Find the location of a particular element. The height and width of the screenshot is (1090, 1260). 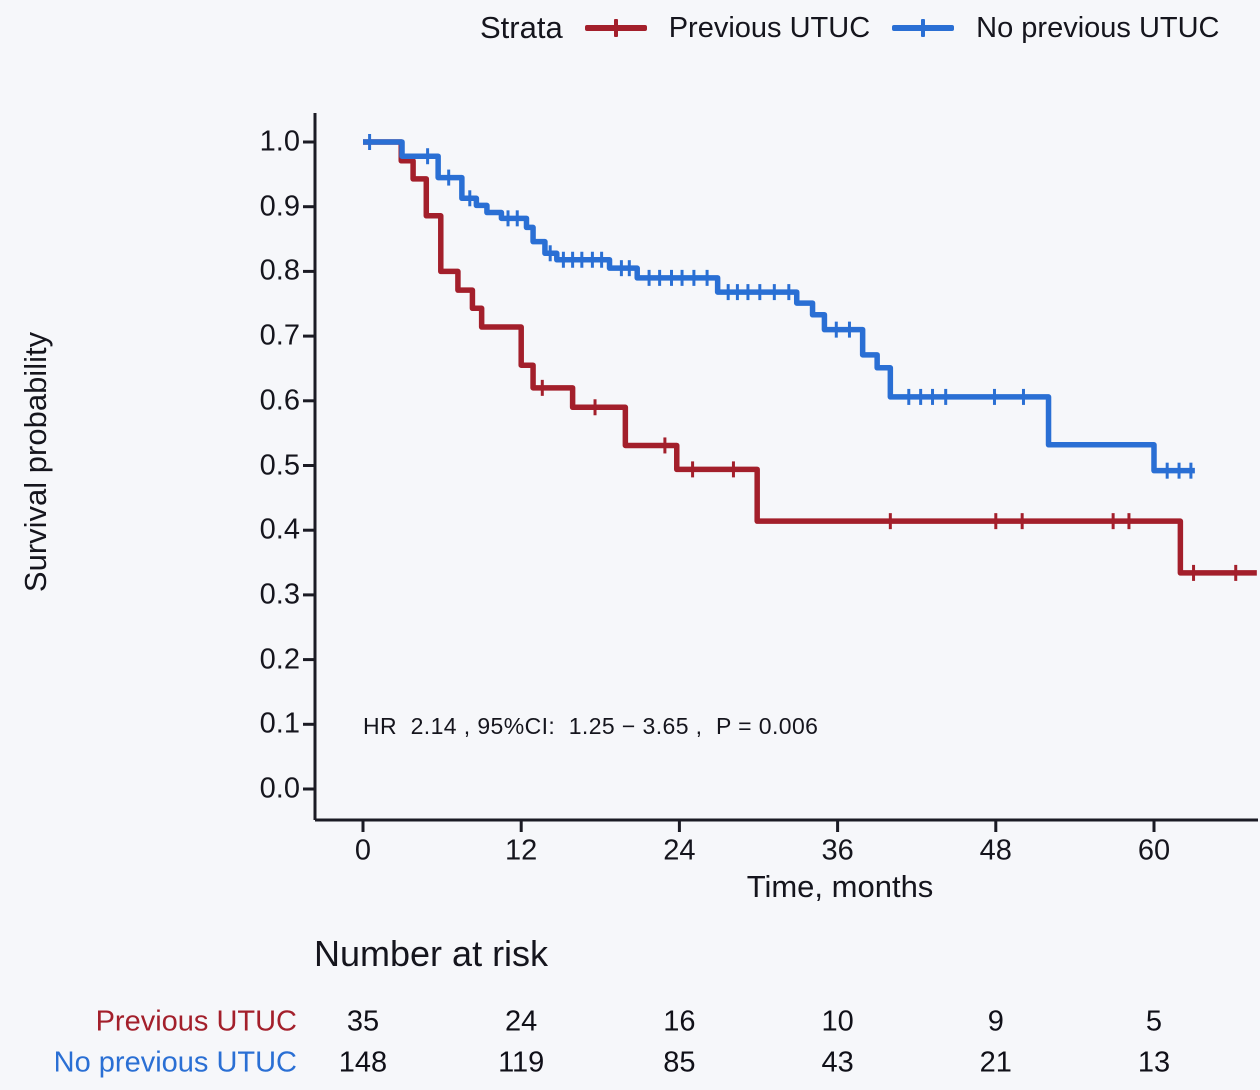

x-tick-label: 48 is located at coordinates (995, 850).